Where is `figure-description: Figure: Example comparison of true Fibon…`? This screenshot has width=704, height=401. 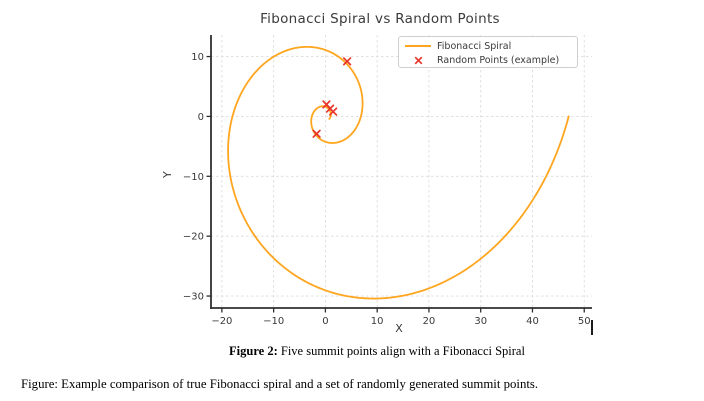
figure-description: Figure: Example comparison of true Fibon… is located at coordinates (280, 384).